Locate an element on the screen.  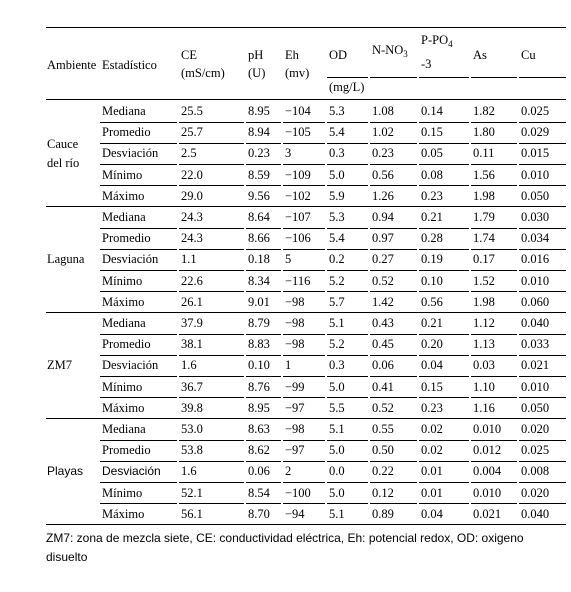
cell: 0.040 is located at coordinates (535, 323).